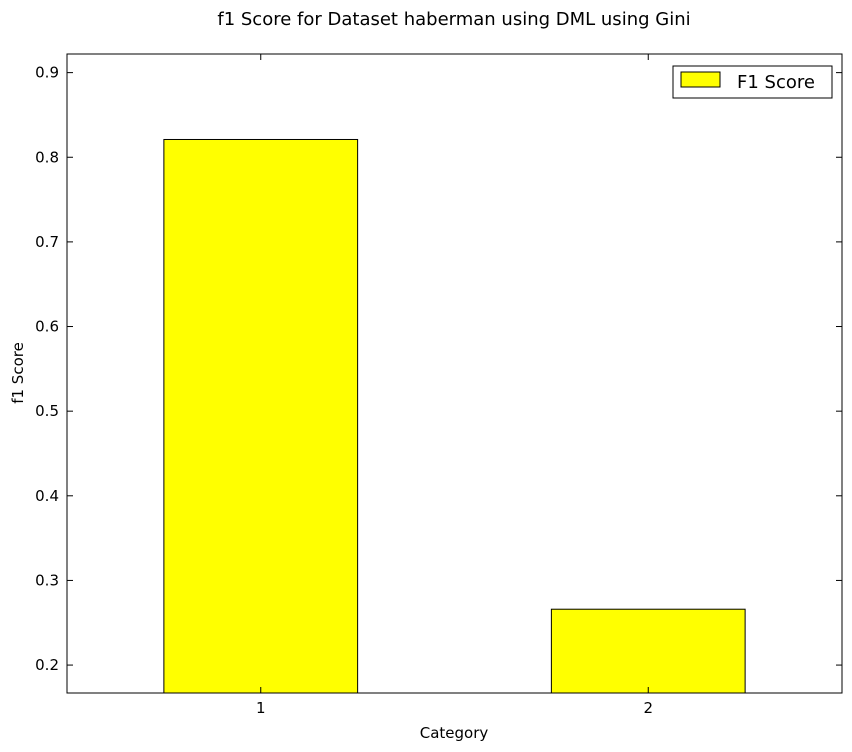  I want to click on x-axis-label: Category, so click(454, 733).